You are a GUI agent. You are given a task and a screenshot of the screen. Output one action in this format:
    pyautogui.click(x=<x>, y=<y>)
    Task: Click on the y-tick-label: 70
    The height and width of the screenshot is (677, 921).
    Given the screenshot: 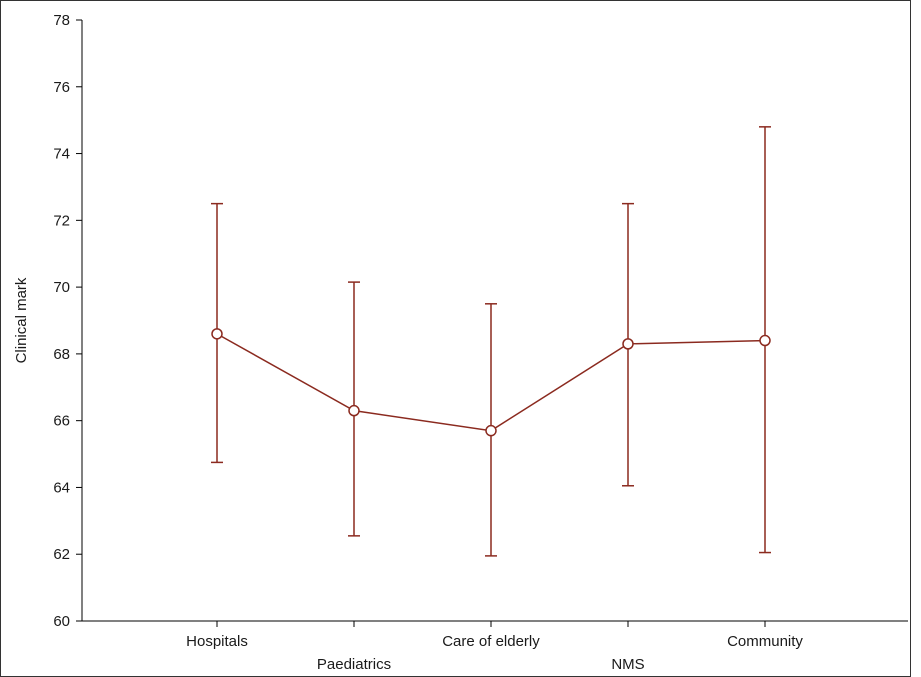 What is the action you would take?
    pyautogui.click(x=61, y=287)
    